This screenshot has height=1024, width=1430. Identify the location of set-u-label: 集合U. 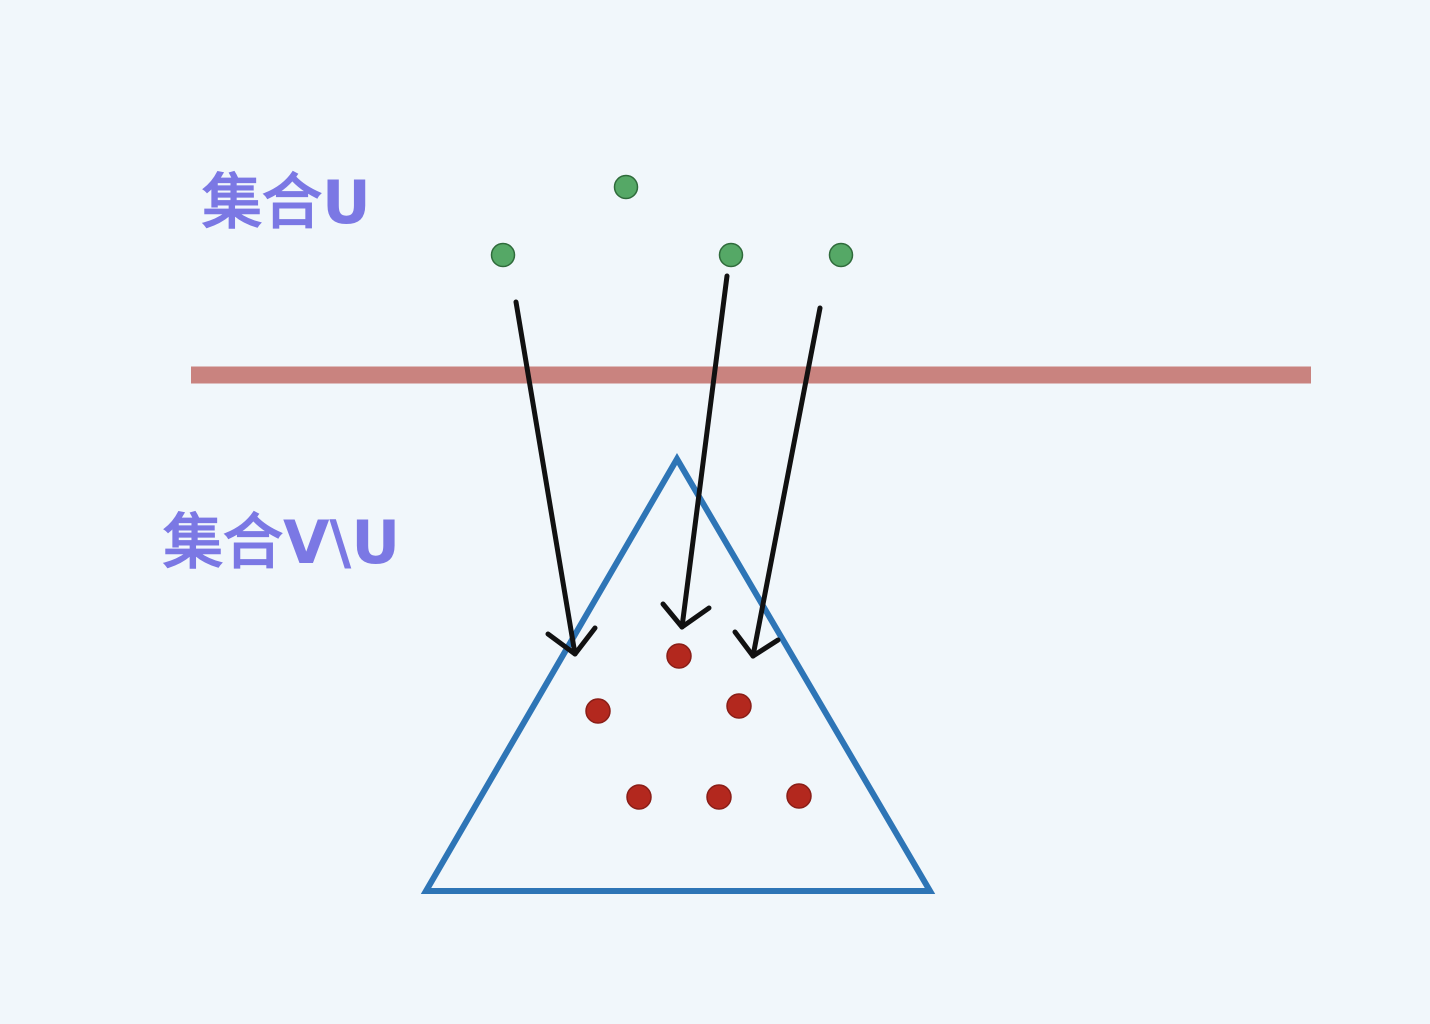
(286, 203).